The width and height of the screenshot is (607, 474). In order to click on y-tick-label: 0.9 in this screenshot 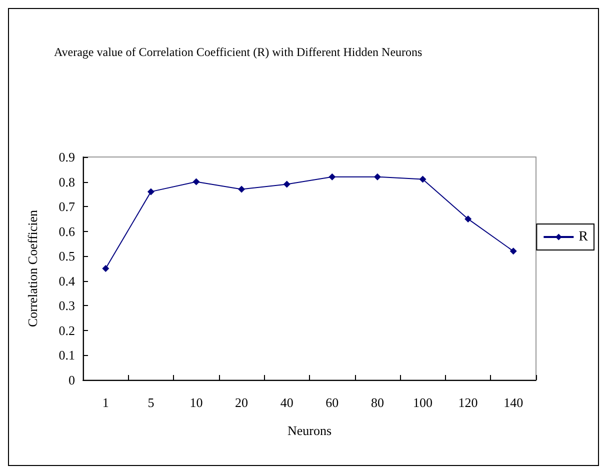, I will do `click(66, 157)`.